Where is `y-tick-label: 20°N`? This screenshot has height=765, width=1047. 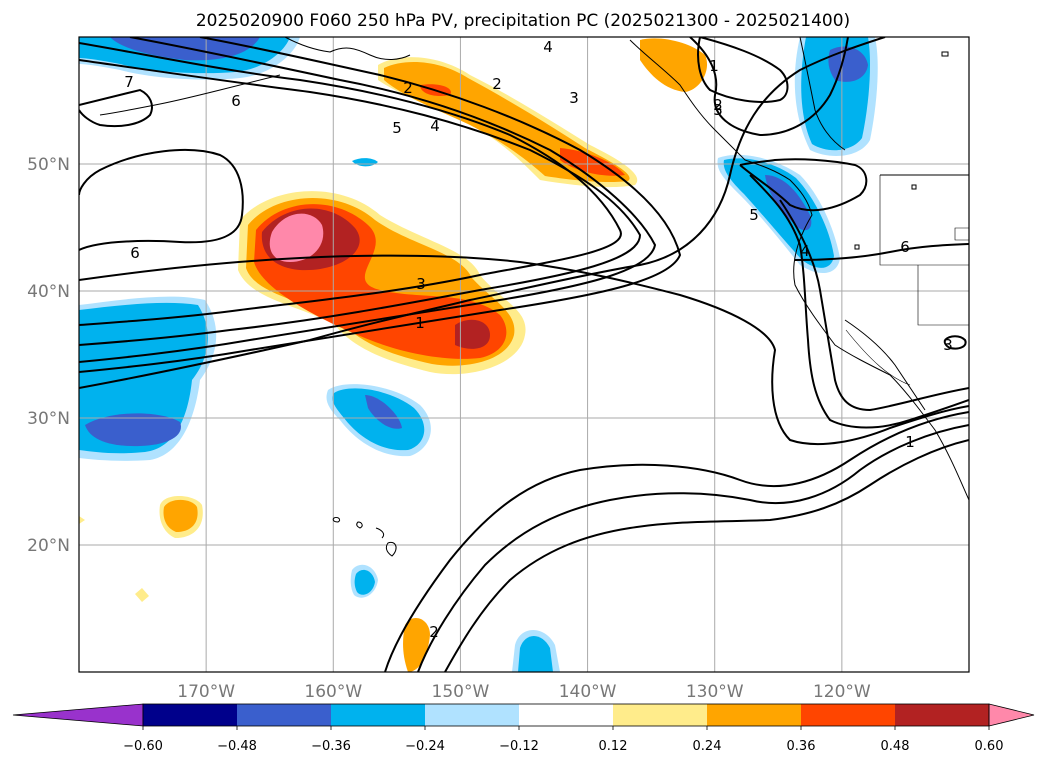 y-tick-label: 20°N is located at coordinates (48, 546).